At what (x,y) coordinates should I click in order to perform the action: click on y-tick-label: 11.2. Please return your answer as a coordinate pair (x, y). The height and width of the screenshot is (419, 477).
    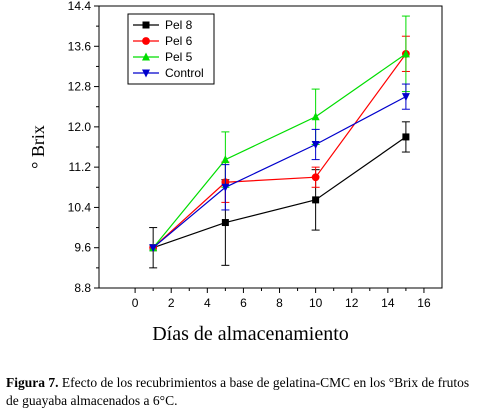
    Looking at the image, I should click on (80, 167).